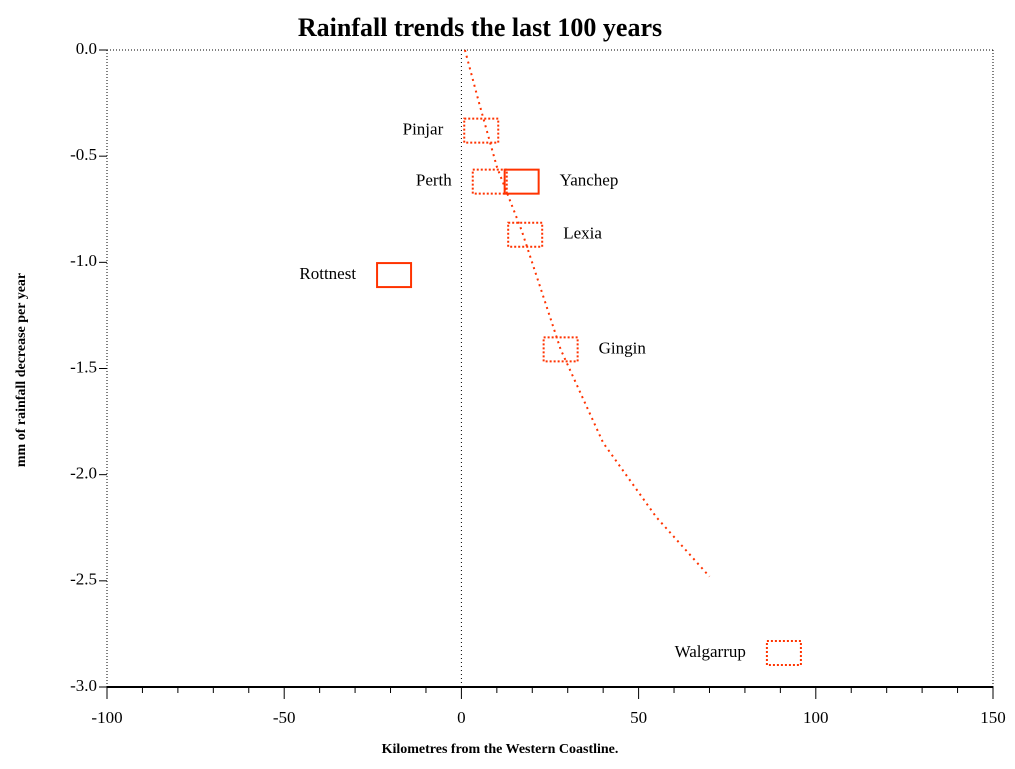  I want to click on x-tick-label: 50, so click(638, 717).